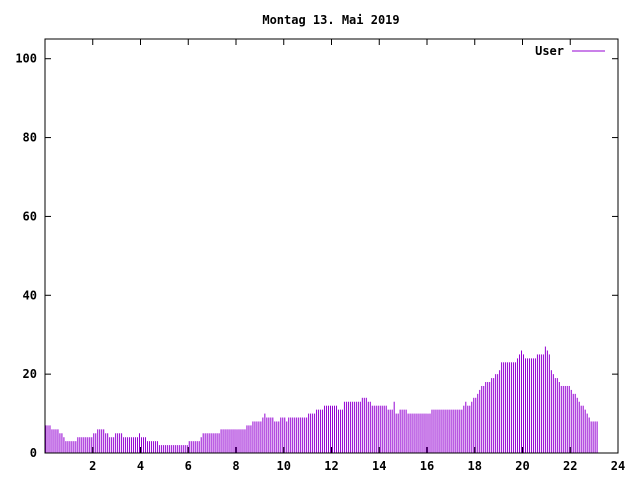 Image resolution: width=640 pixels, height=480 pixels. I want to click on x-tick-label: 14, so click(379, 466).